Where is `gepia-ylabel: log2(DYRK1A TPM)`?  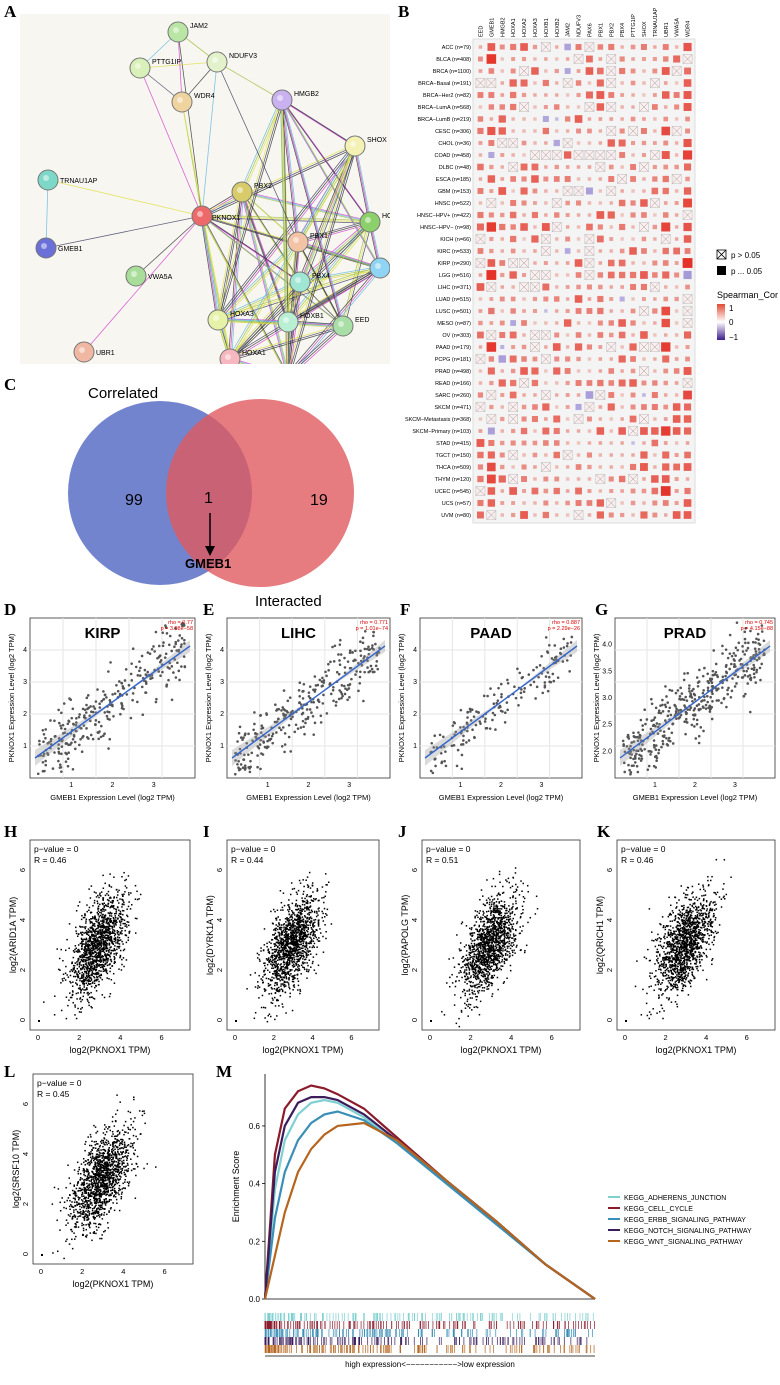
gepia-ylabel: log2(DYRK1A TPM) is located at coordinates (210, 935).